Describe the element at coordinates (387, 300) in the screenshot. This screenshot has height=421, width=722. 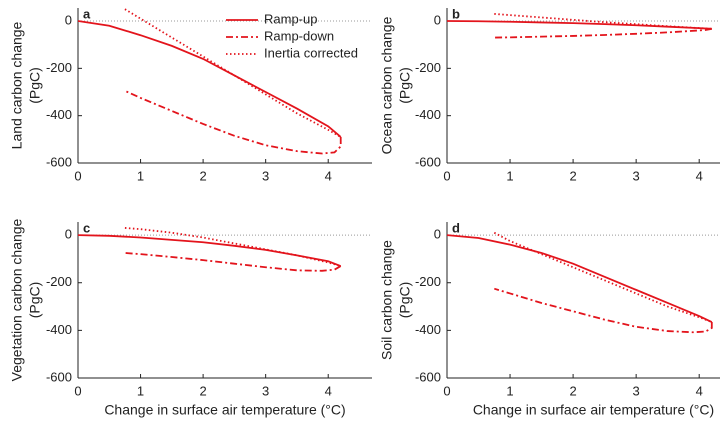
I see `y-axis-label: Soil carbon change` at that location.